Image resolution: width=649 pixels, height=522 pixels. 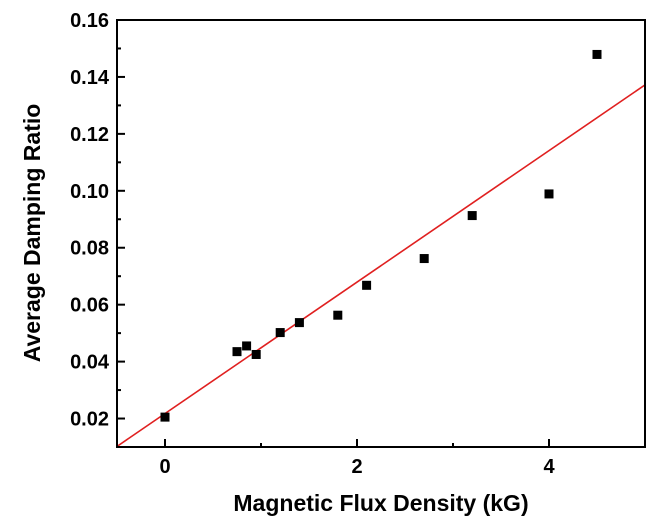 What do you see at coordinates (89, 21) in the screenshot?
I see `y-tick-label: 0.16` at bounding box center [89, 21].